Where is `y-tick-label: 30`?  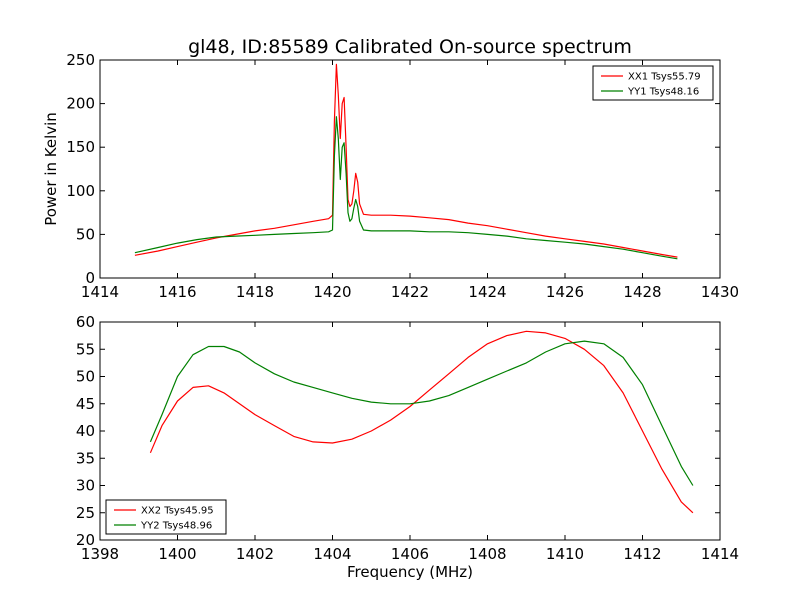
y-tick-label: 30 is located at coordinates (85, 486).